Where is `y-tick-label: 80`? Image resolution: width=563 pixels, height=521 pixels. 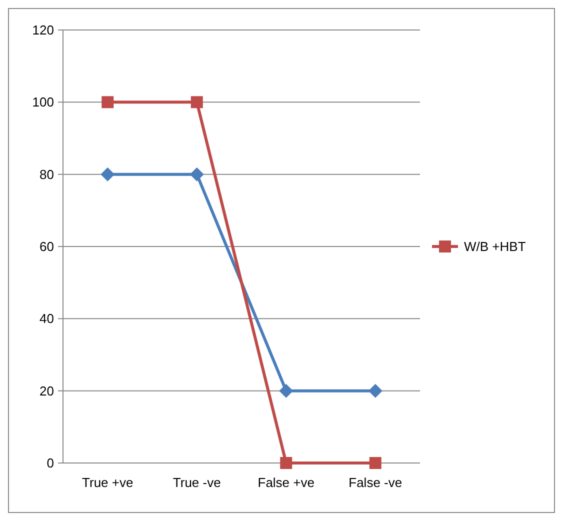
y-tick-label: 80 is located at coordinates (47, 174).